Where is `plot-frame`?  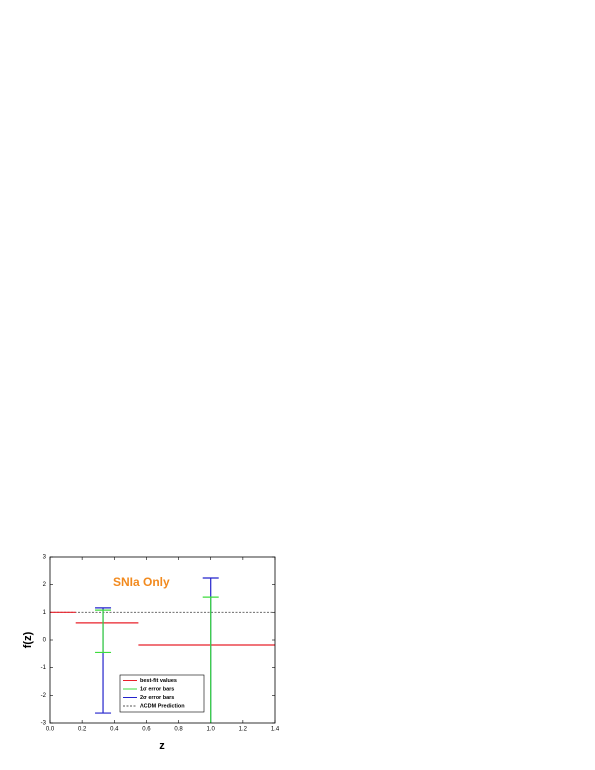 plot-frame is located at coordinates (162, 640).